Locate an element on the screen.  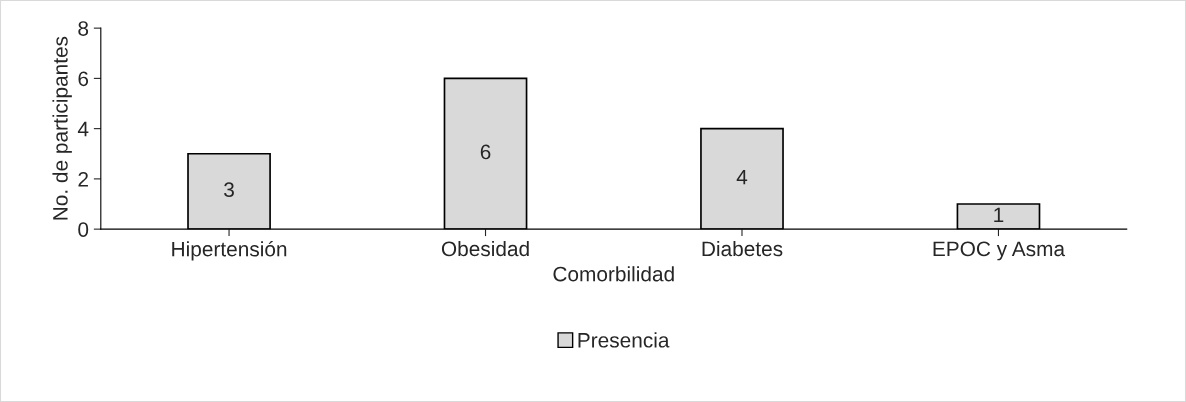
y-axis-title: No. de participantes is located at coordinates (62, 128).